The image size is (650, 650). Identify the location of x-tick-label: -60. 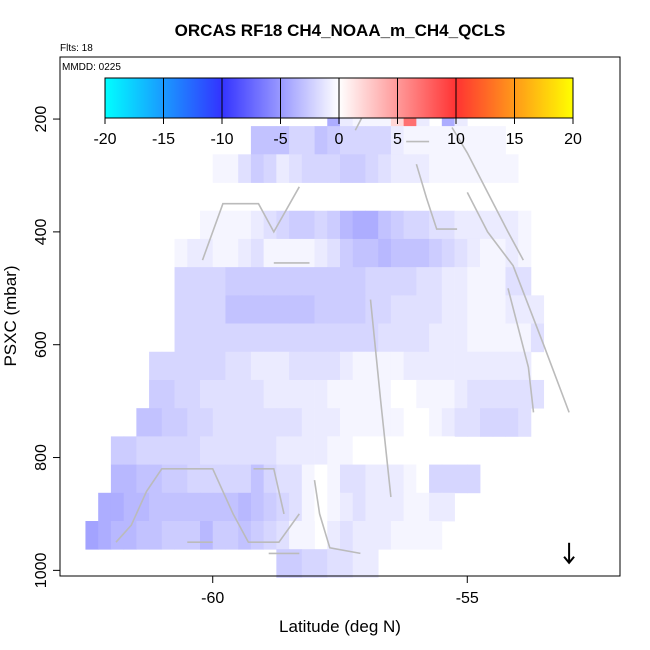
(212, 598).